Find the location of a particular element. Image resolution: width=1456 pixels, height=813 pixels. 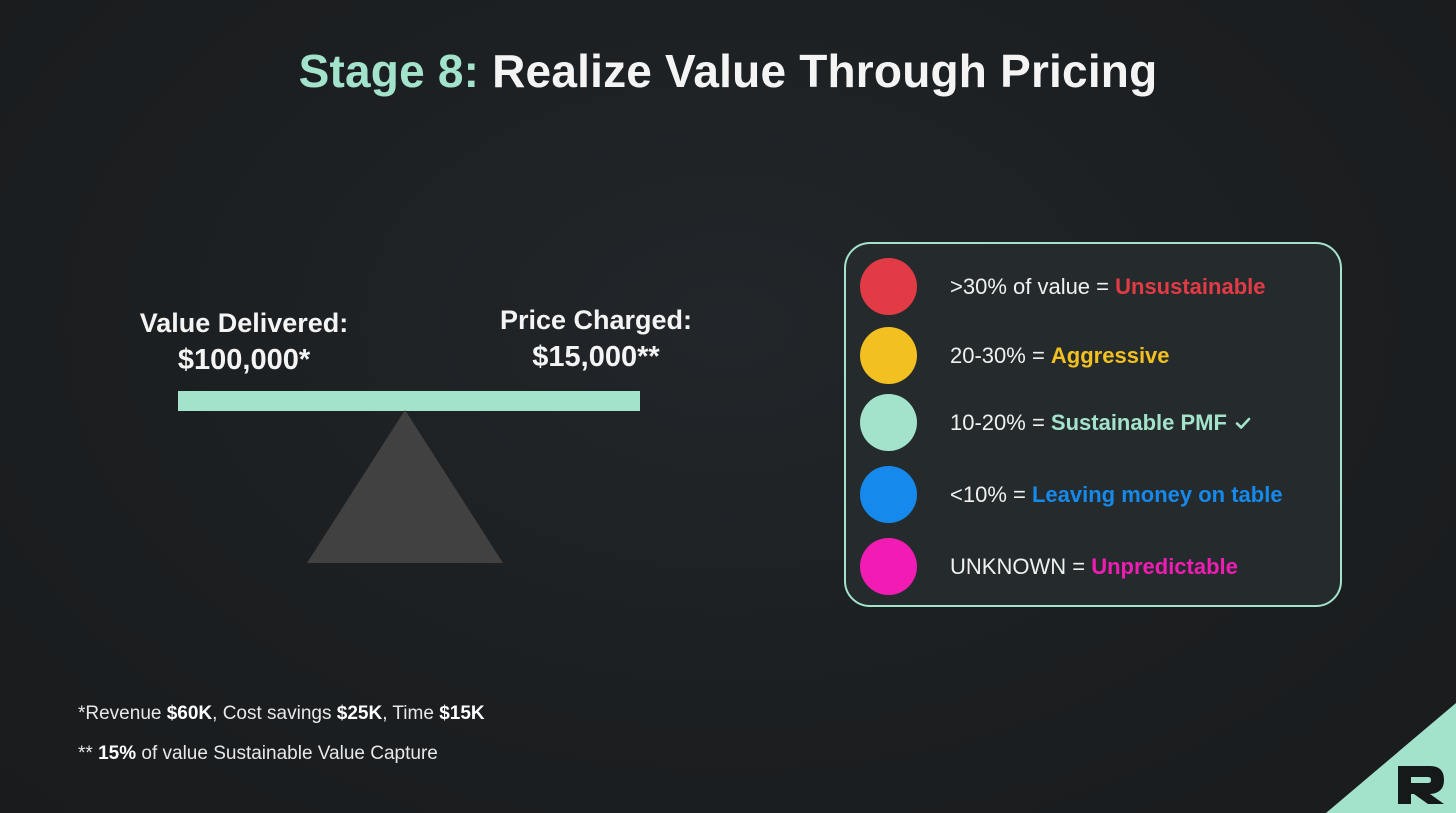

legend-row-text: <10% = Leaving money on table is located at coordinates (1116, 495).